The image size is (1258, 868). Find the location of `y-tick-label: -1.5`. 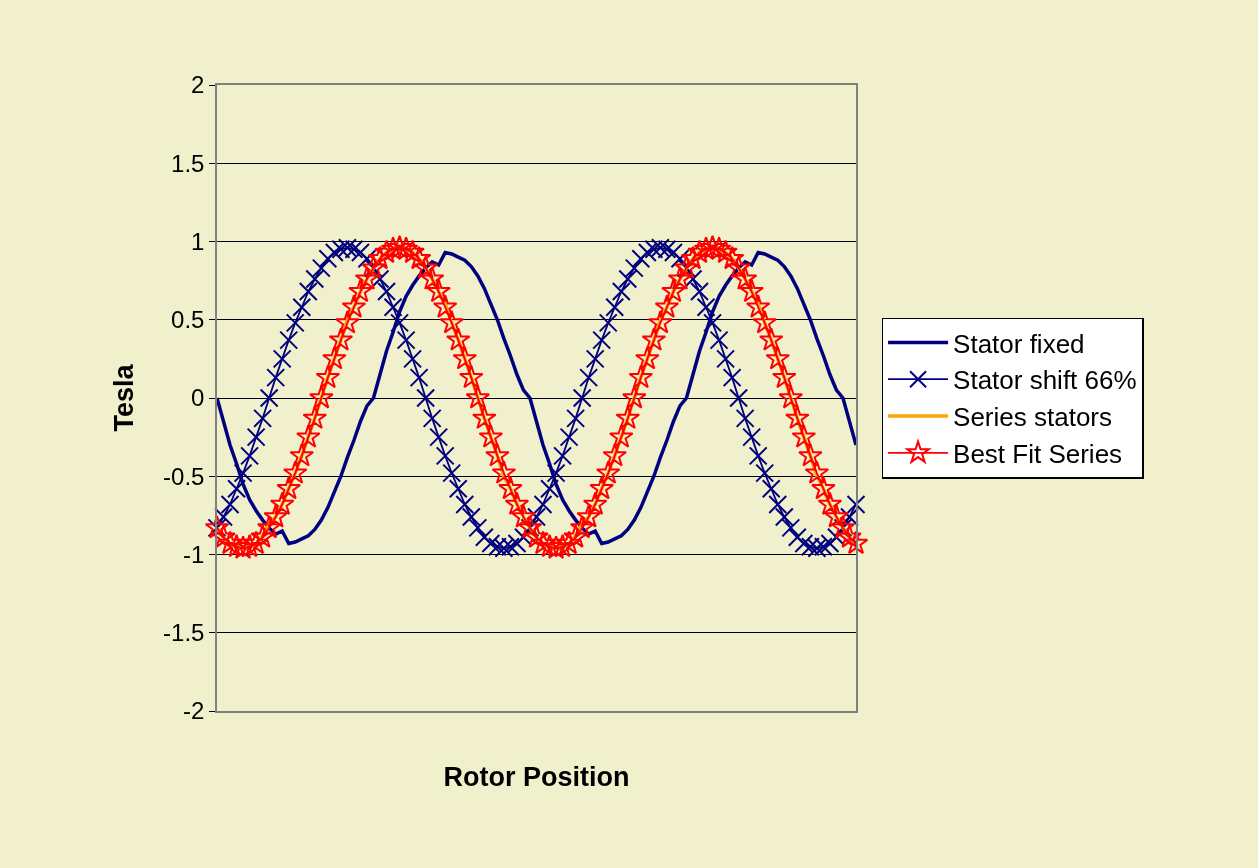

y-tick-label: -1.5 is located at coordinates (184, 633).